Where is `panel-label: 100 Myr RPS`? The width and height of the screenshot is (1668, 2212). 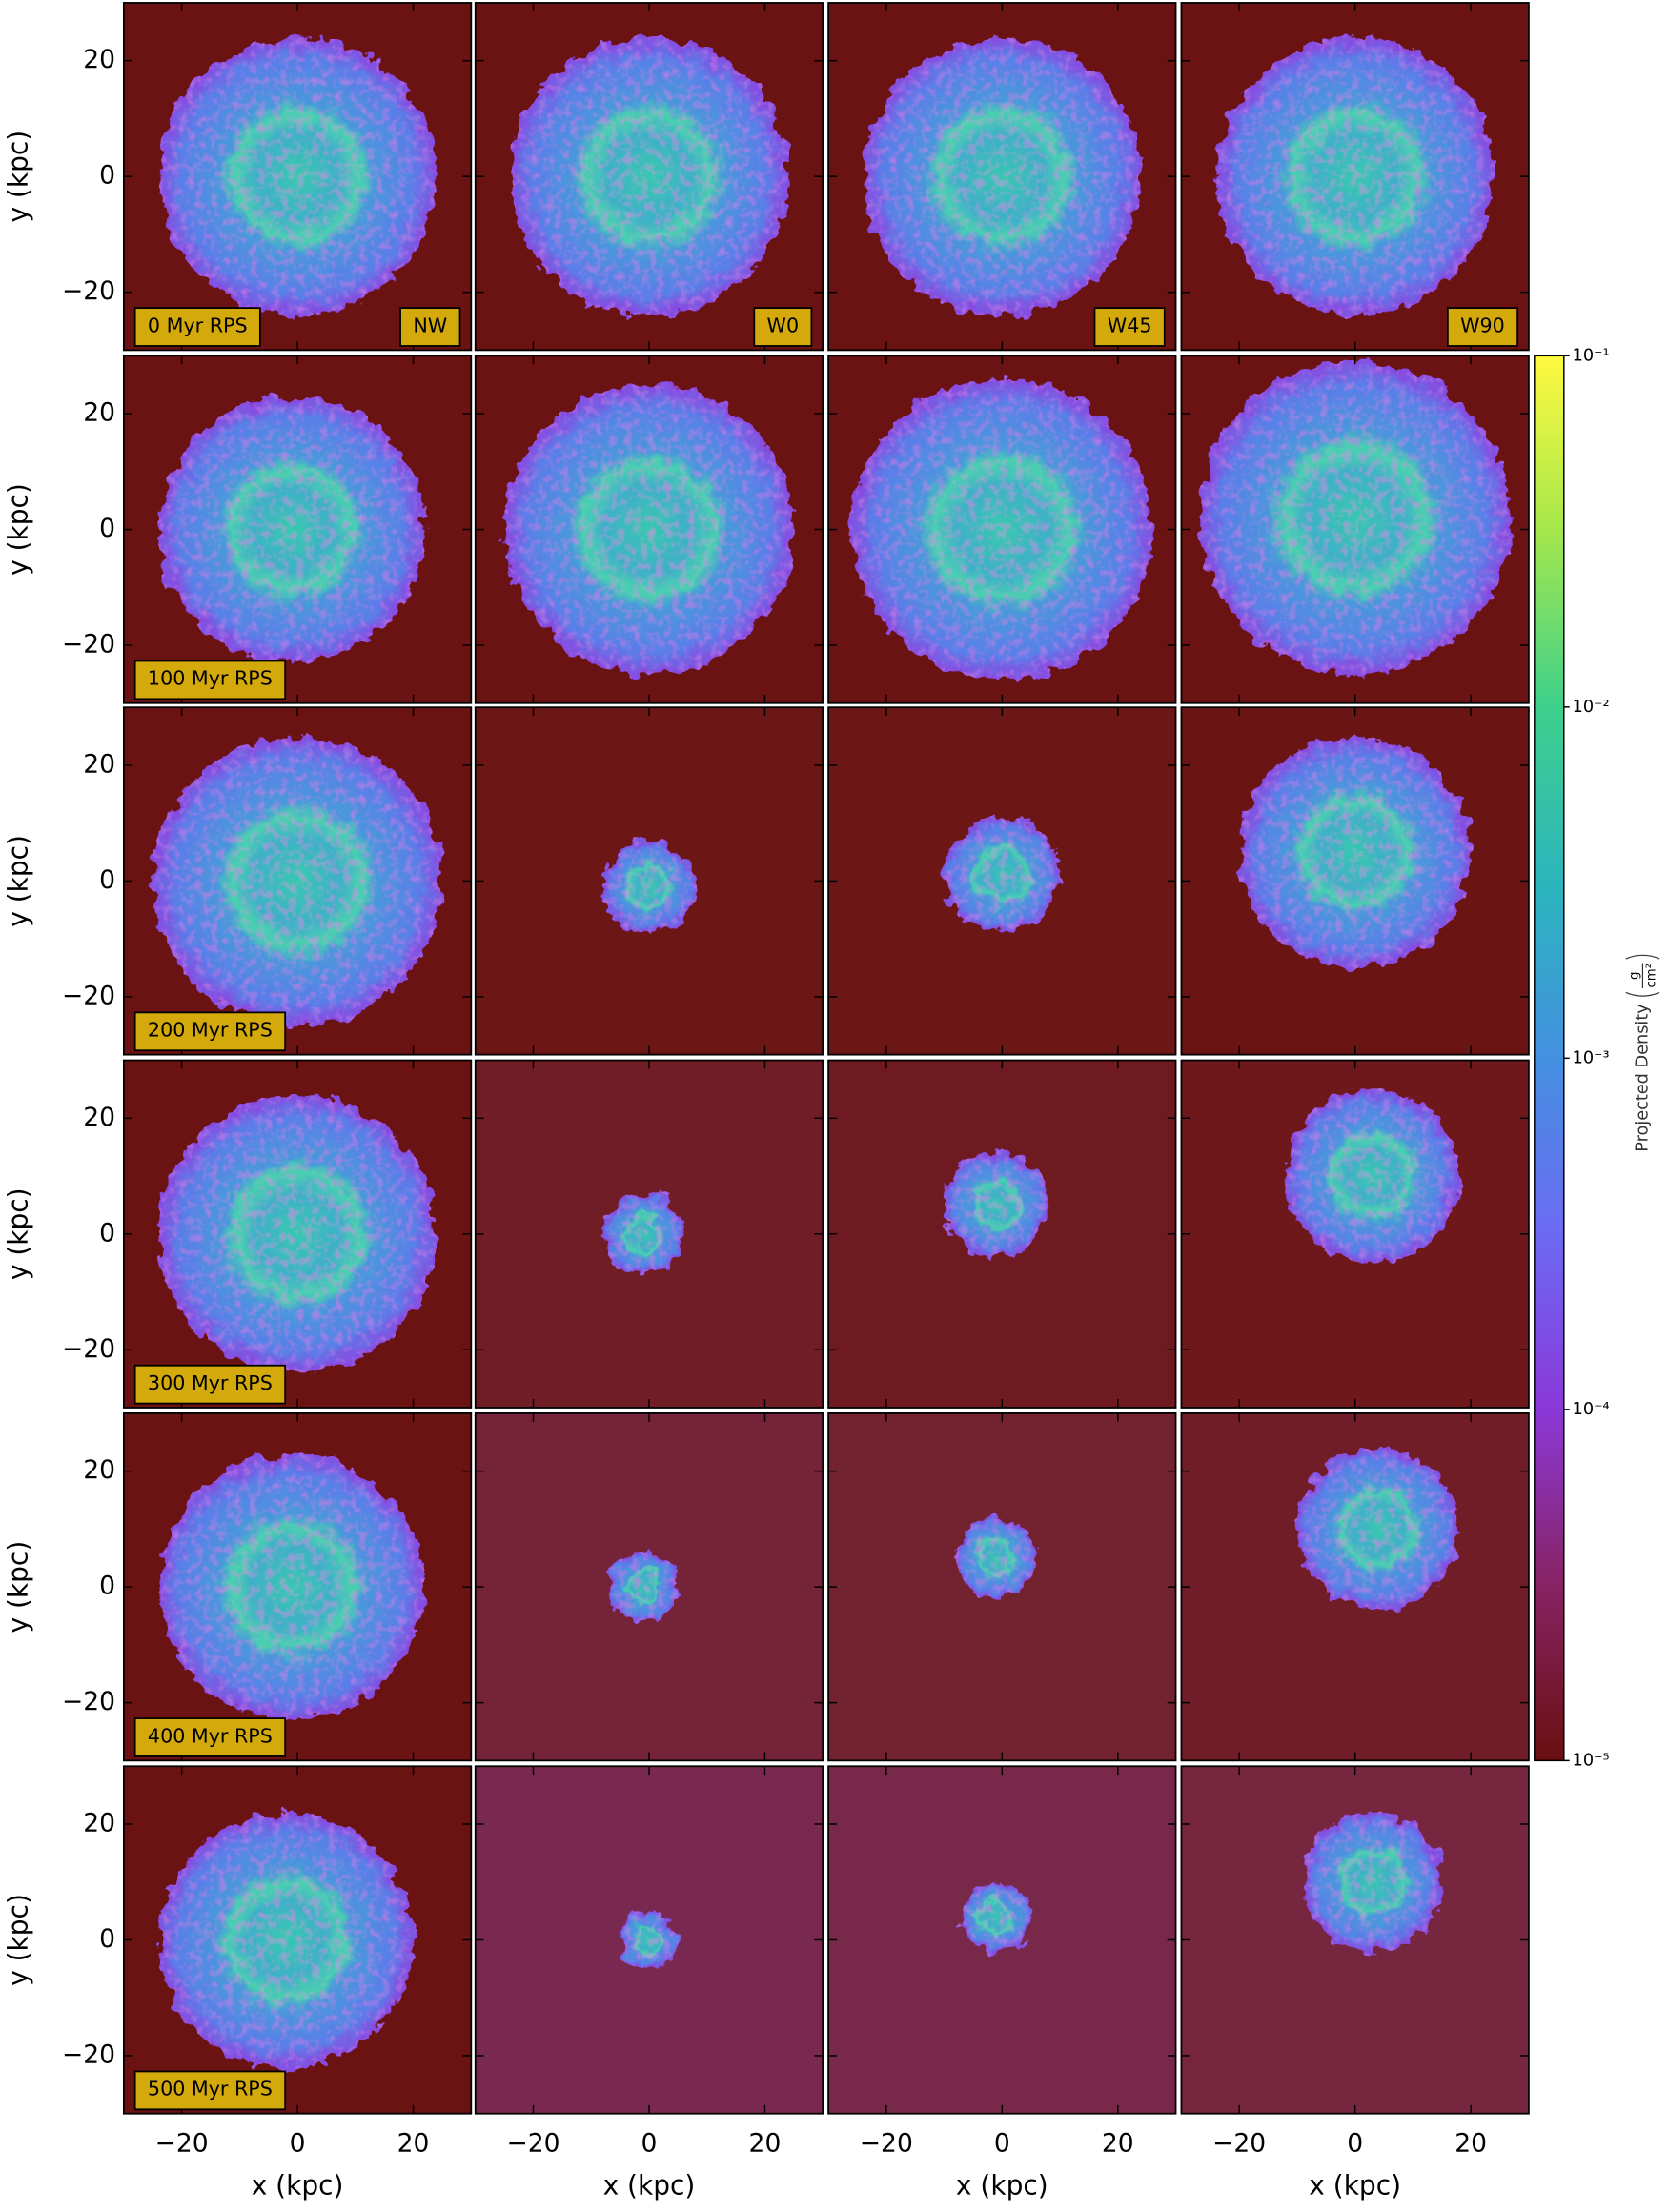 panel-label: 100 Myr RPS is located at coordinates (210, 680).